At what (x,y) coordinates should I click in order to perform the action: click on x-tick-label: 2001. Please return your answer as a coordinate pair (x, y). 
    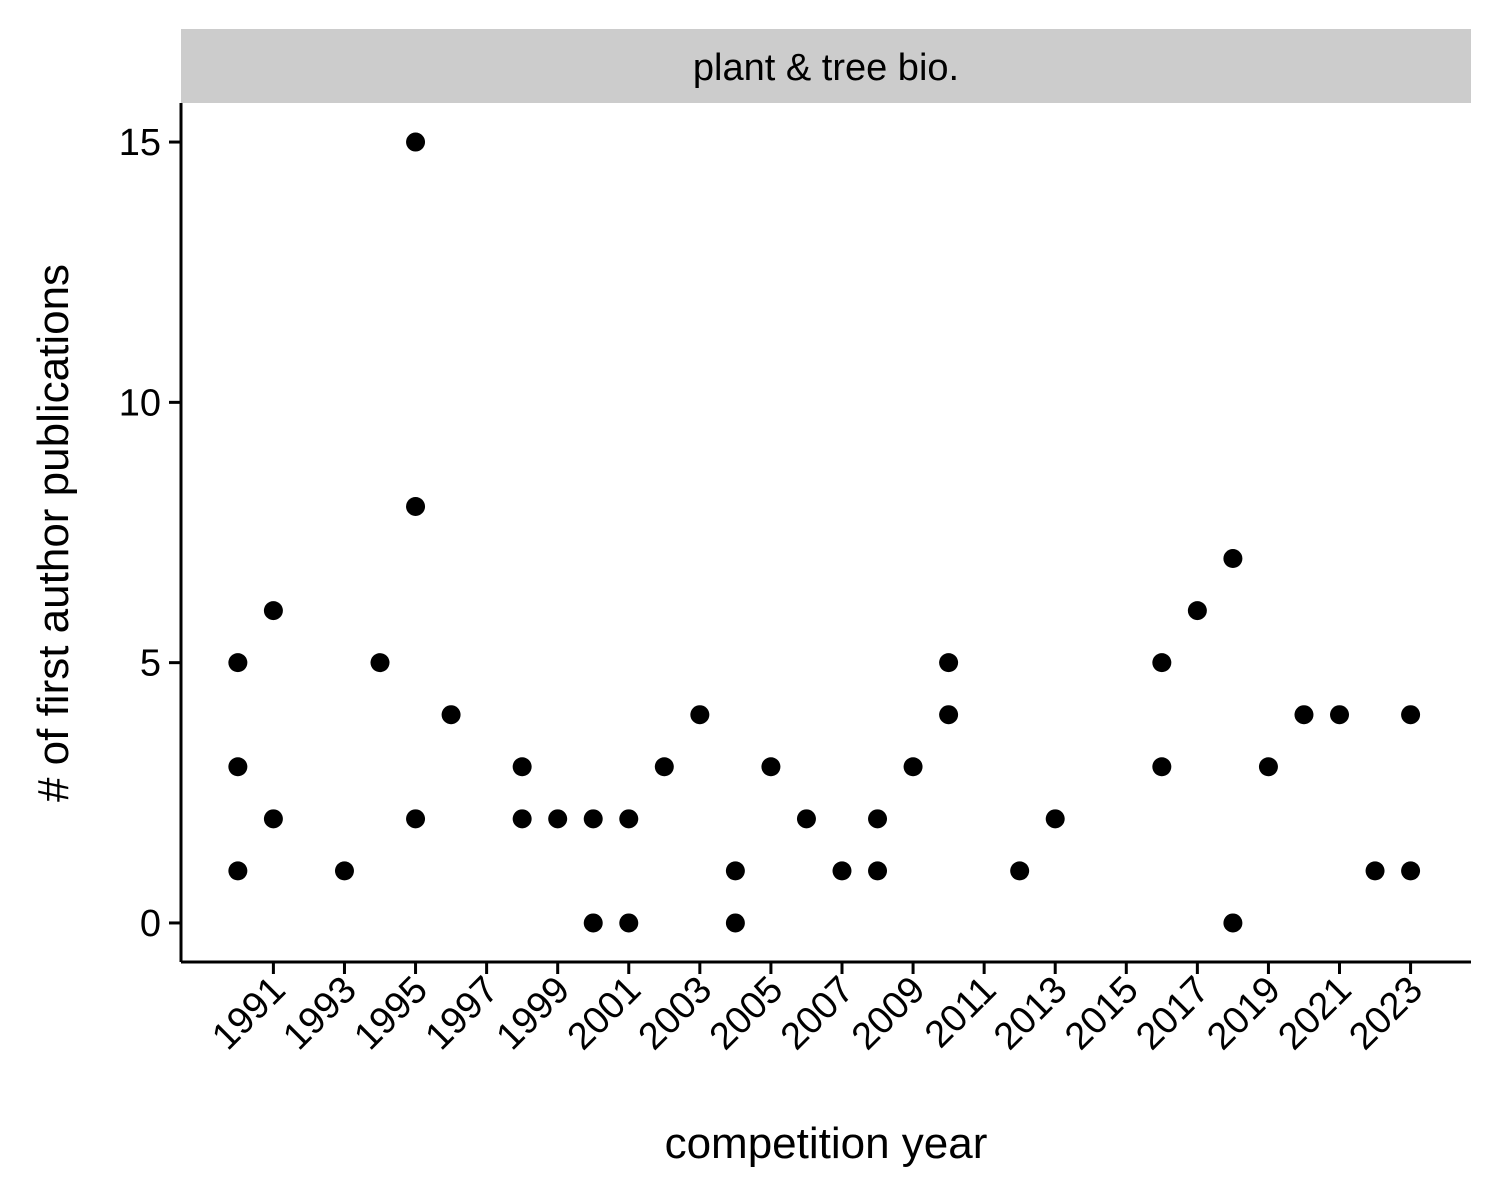
    Looking at the image, I should click on (604, 1013).